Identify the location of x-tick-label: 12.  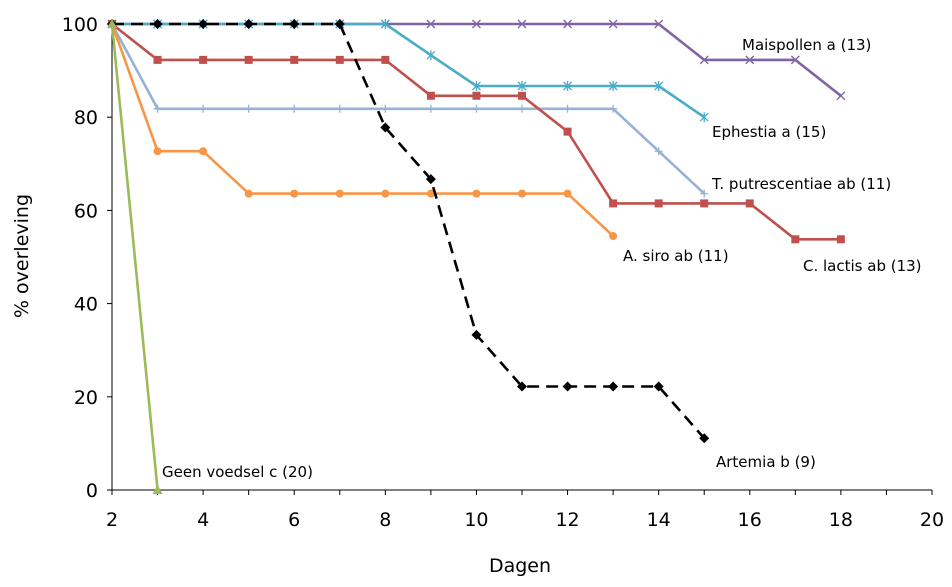
(567, 520).